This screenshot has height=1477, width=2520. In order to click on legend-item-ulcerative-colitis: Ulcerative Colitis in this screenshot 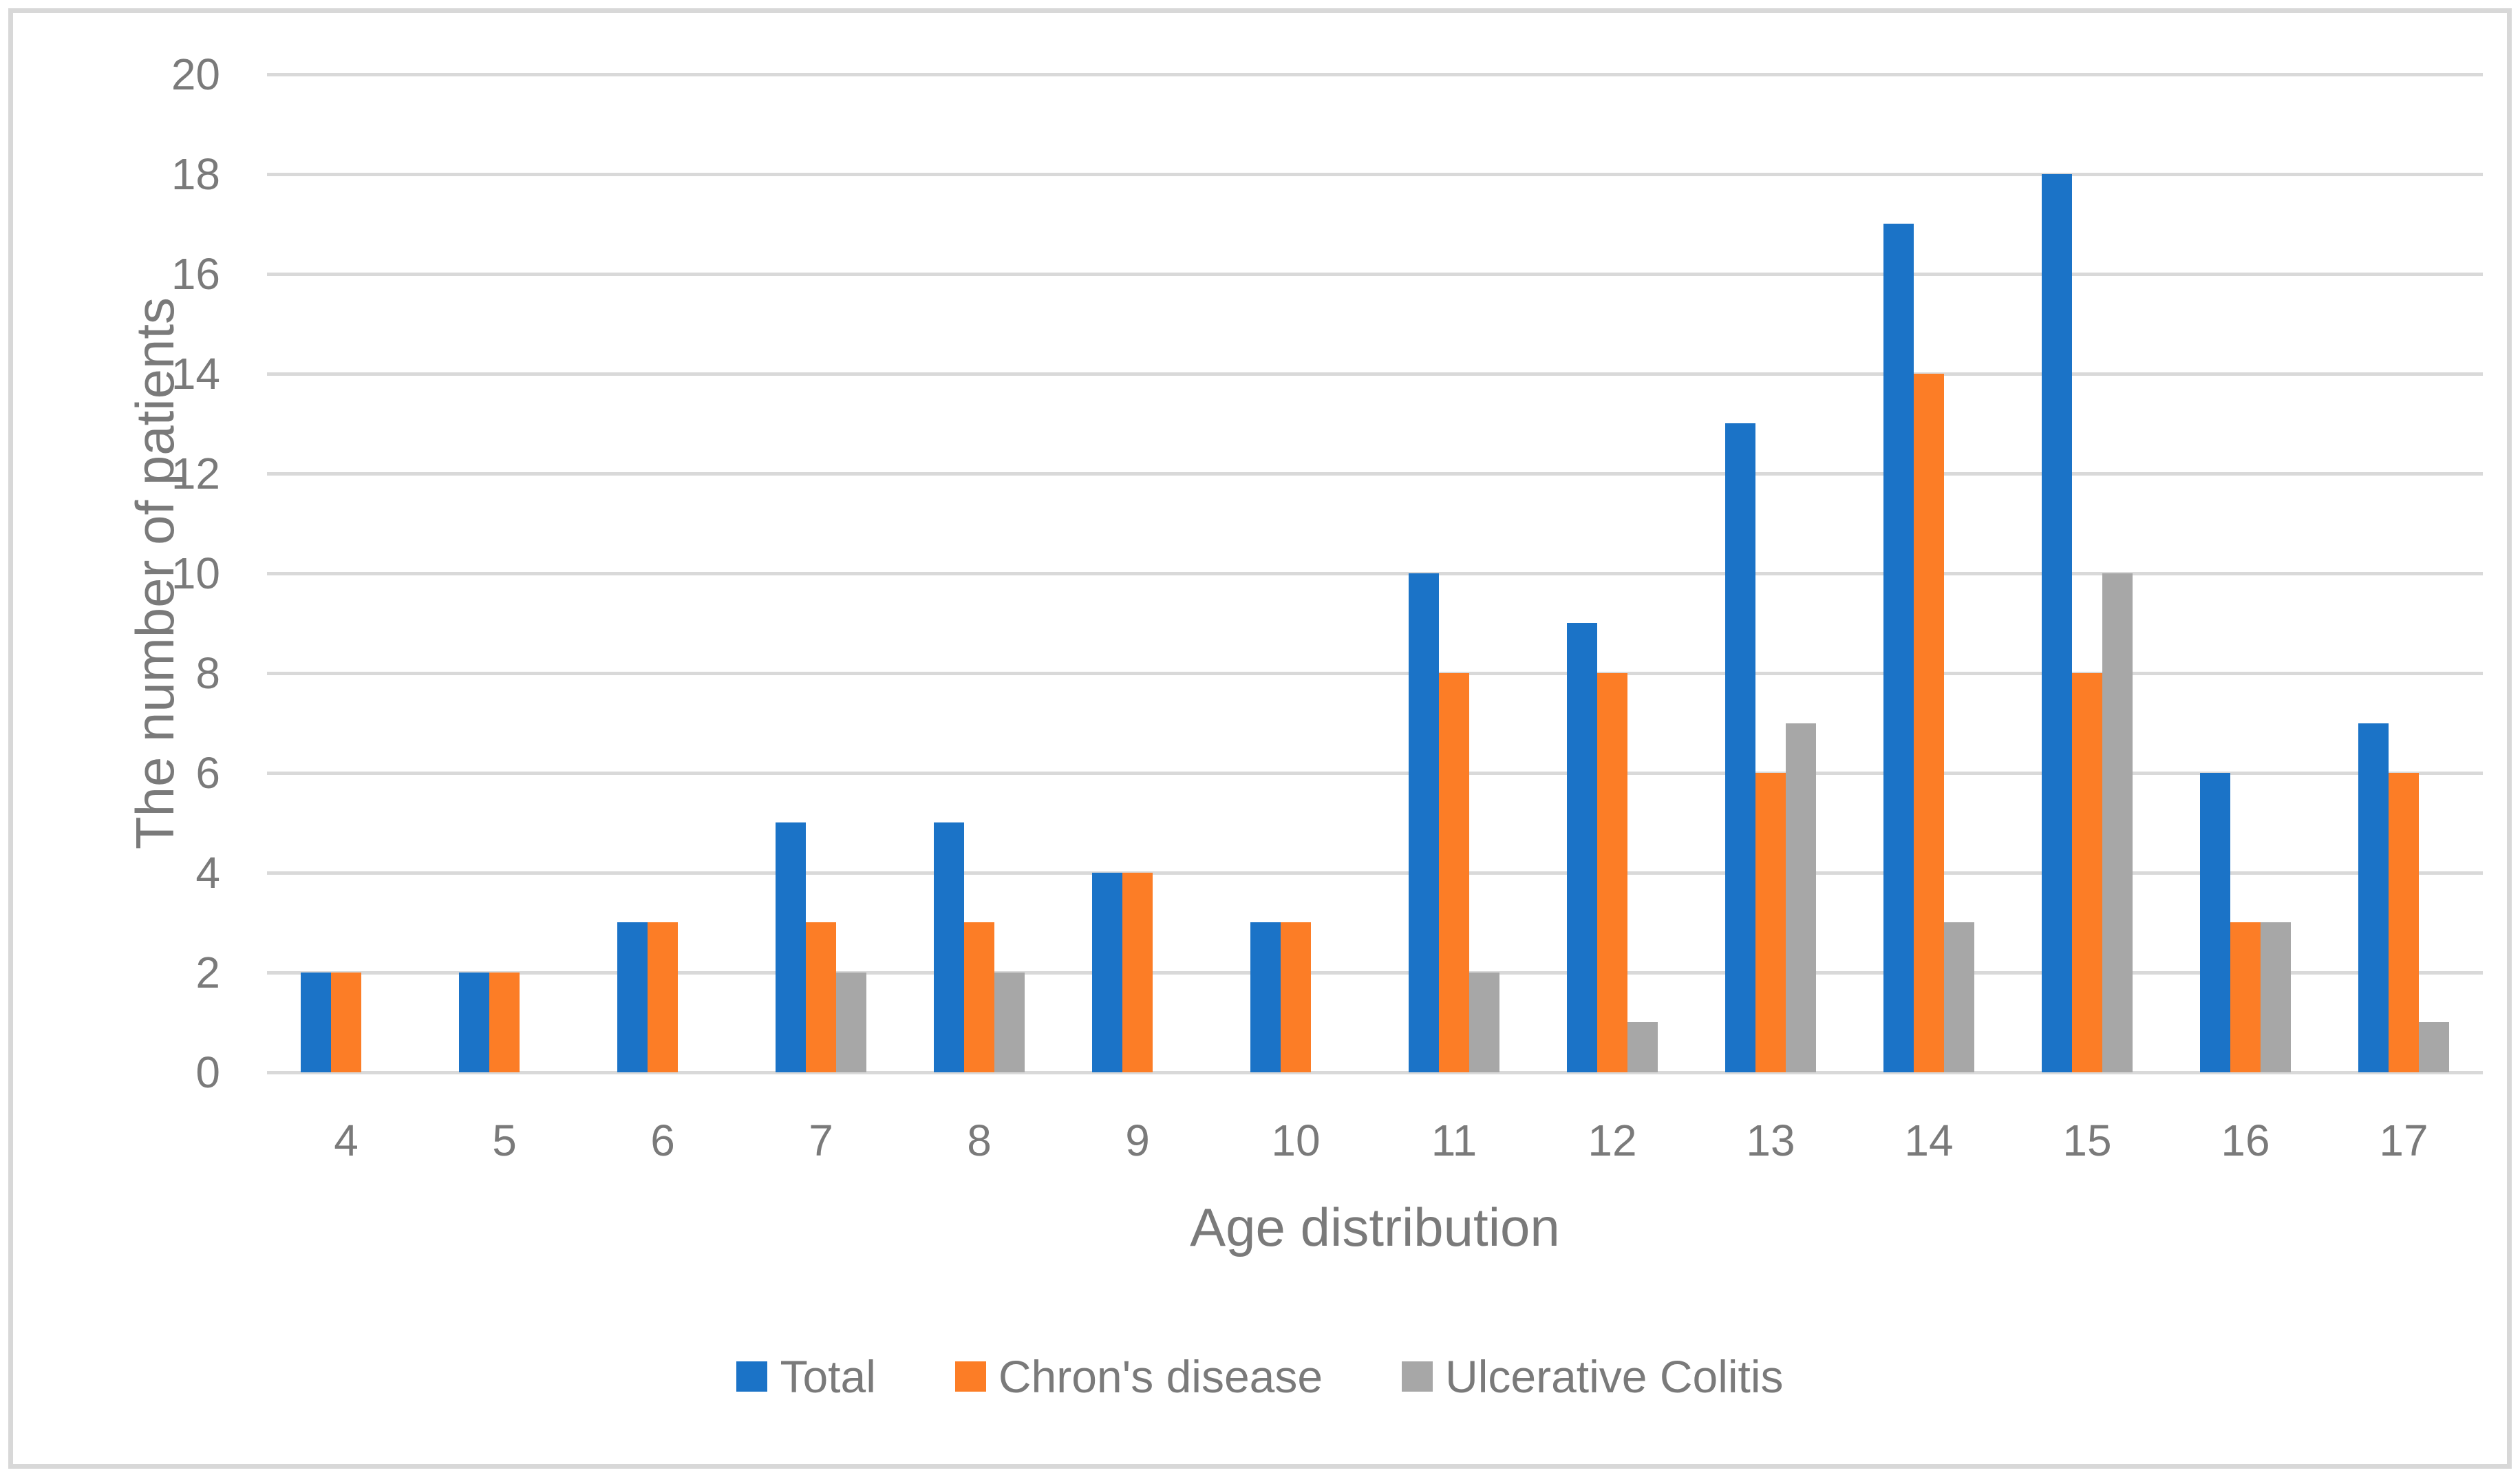, I will do `click(1593, 1376)`.